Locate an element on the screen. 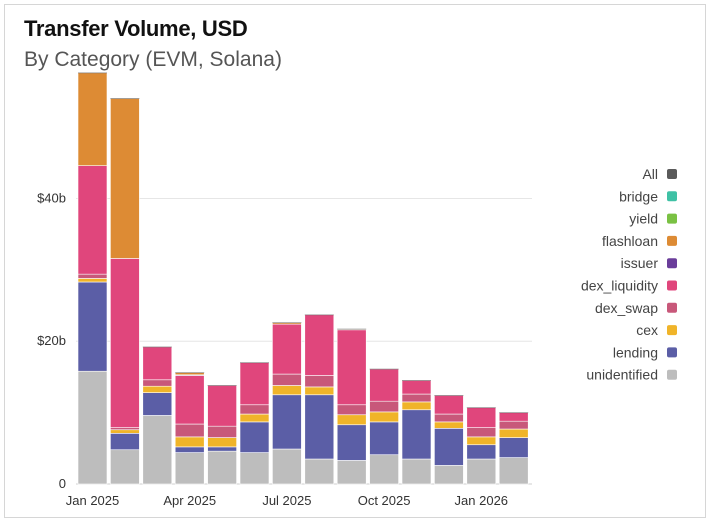  legend-item-cex: cex is located at coordinates (656, 330).